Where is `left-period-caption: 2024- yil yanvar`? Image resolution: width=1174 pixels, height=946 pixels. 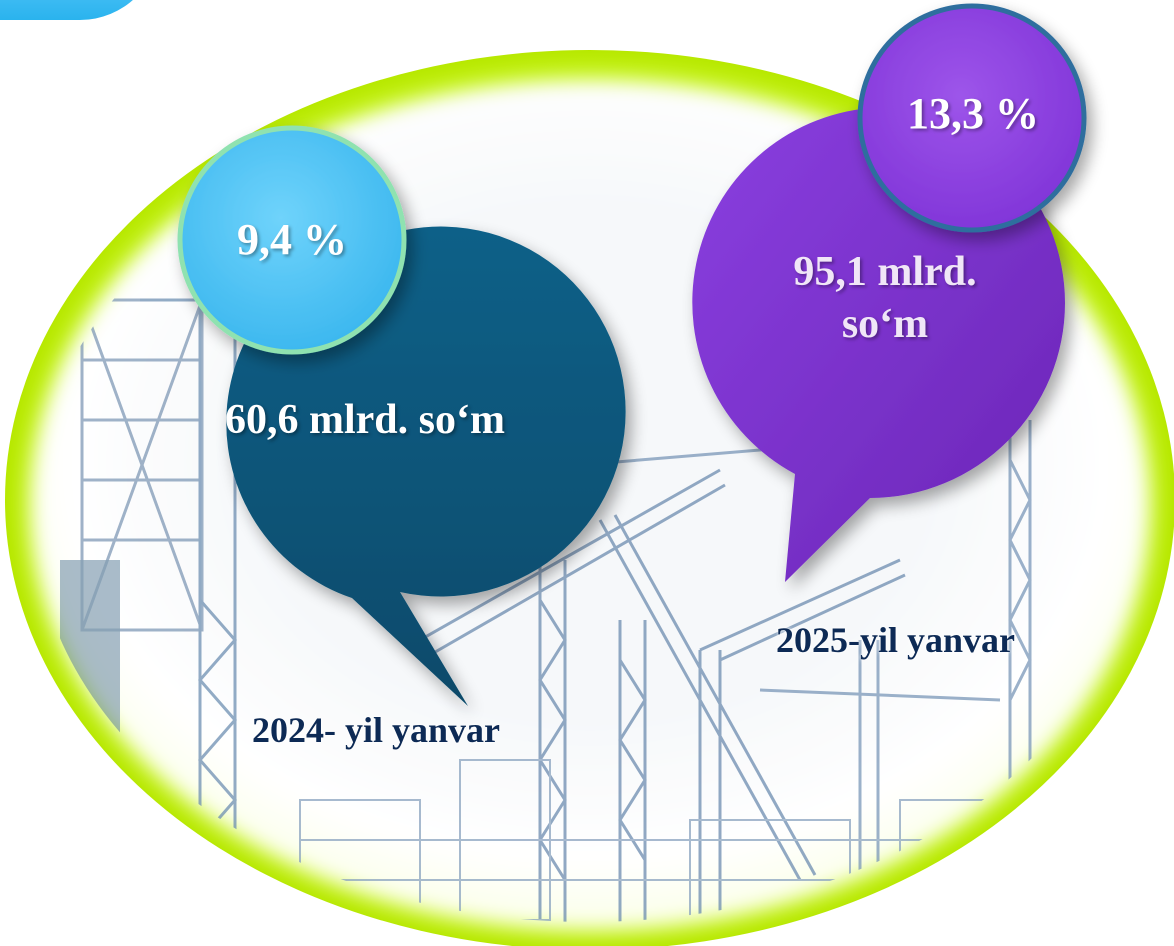
left-period-caption: 2024- yil yanvar is located at coordinates (376, 730).